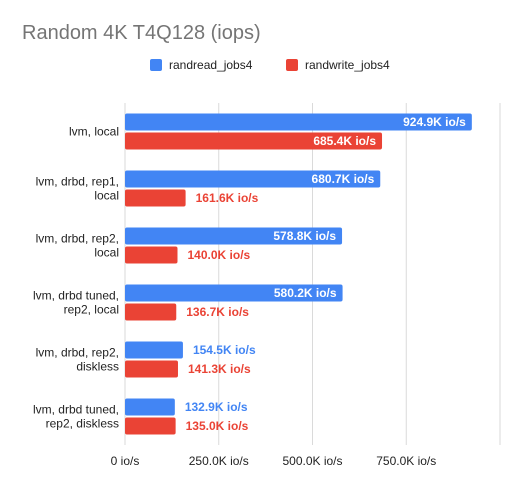  Describe the element at coordinates (94, 132) in the screenshot. I see `y-category-label: lvm, local` at that location.